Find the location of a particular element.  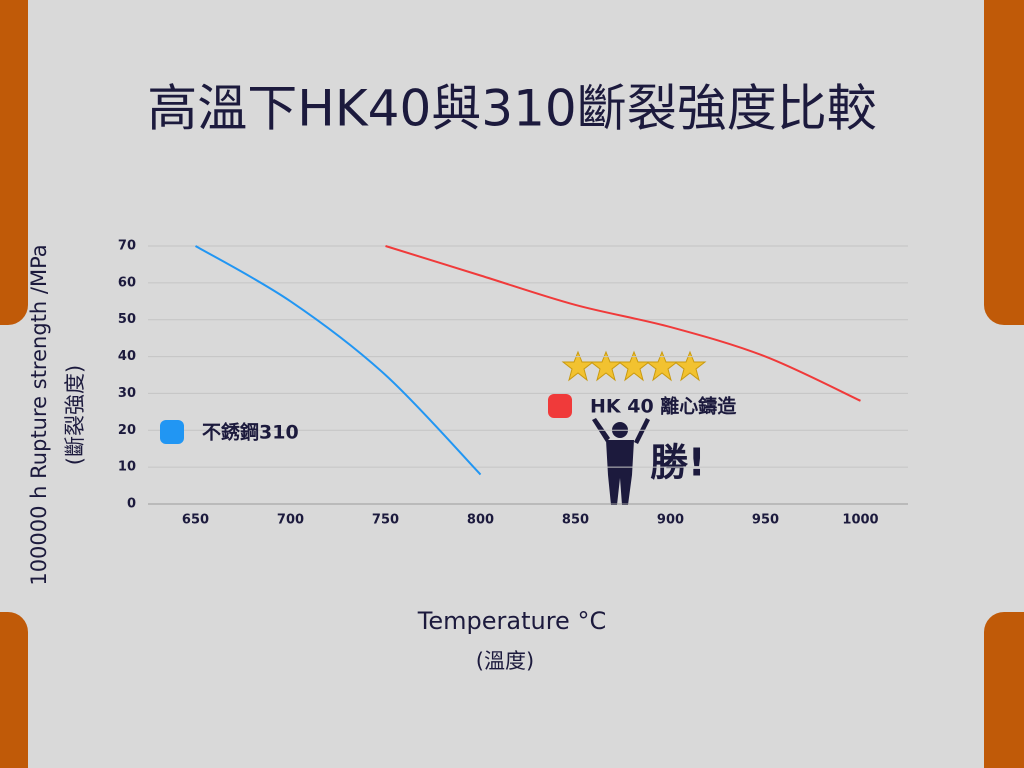

y-tick-label: 10 is located at coordinates (127, 467).